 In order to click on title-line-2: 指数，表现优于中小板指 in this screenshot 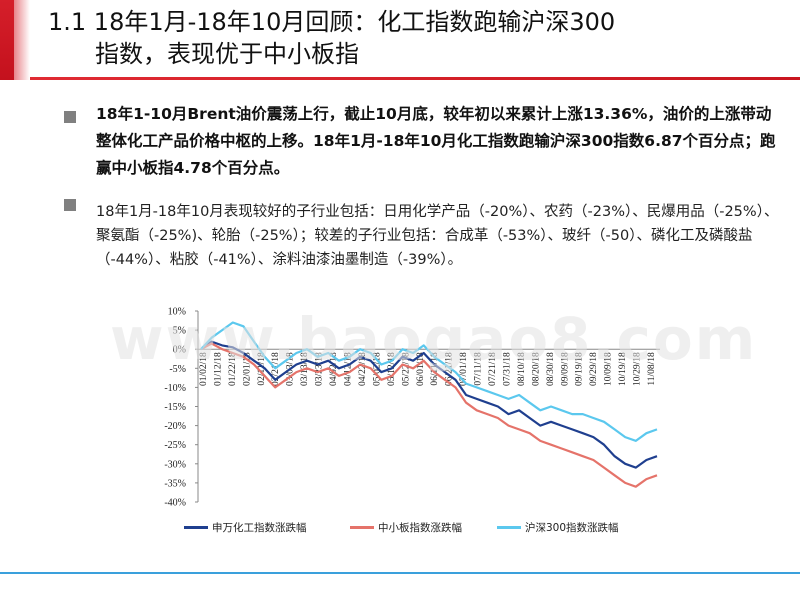, I will do `click(227, 54)`.